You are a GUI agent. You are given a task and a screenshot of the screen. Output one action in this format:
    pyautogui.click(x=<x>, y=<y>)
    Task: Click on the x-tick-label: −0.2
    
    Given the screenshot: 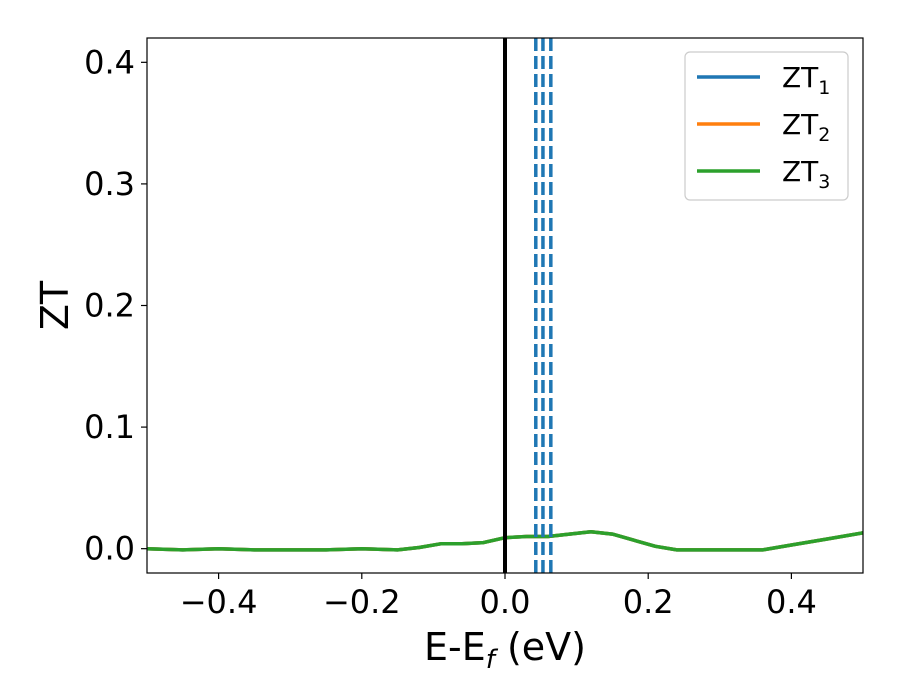 What is the action you would take?
    pyautogui.click(x=362, y=602)
    